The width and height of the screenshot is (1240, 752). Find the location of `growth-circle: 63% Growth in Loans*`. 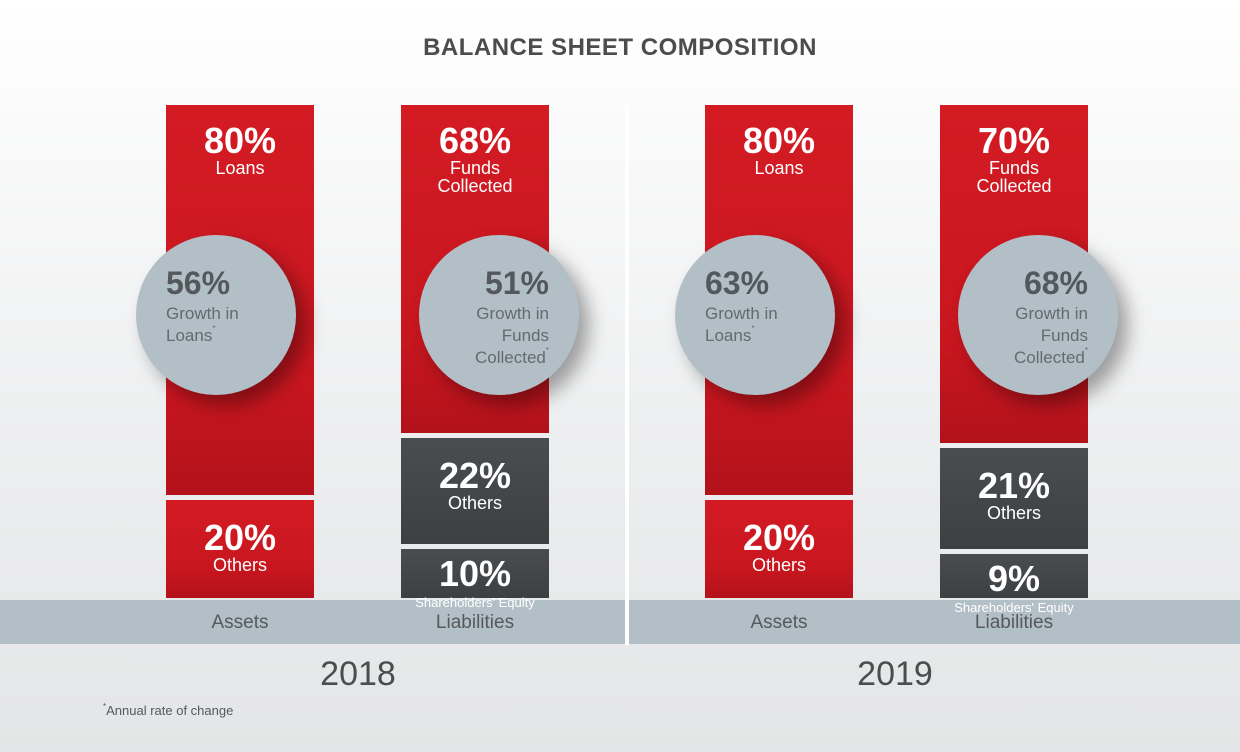

growth-circle: 63% Growth in Loans* is located at coordinates (755, 315).